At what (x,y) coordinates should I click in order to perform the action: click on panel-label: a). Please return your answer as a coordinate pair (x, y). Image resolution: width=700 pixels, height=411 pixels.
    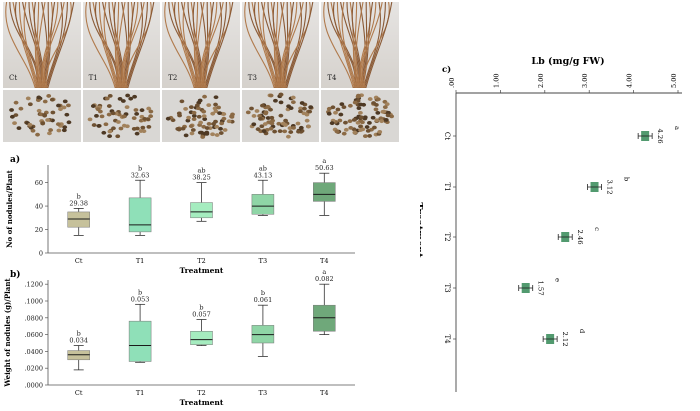
    Looking at the image, I should click on (15, 159).